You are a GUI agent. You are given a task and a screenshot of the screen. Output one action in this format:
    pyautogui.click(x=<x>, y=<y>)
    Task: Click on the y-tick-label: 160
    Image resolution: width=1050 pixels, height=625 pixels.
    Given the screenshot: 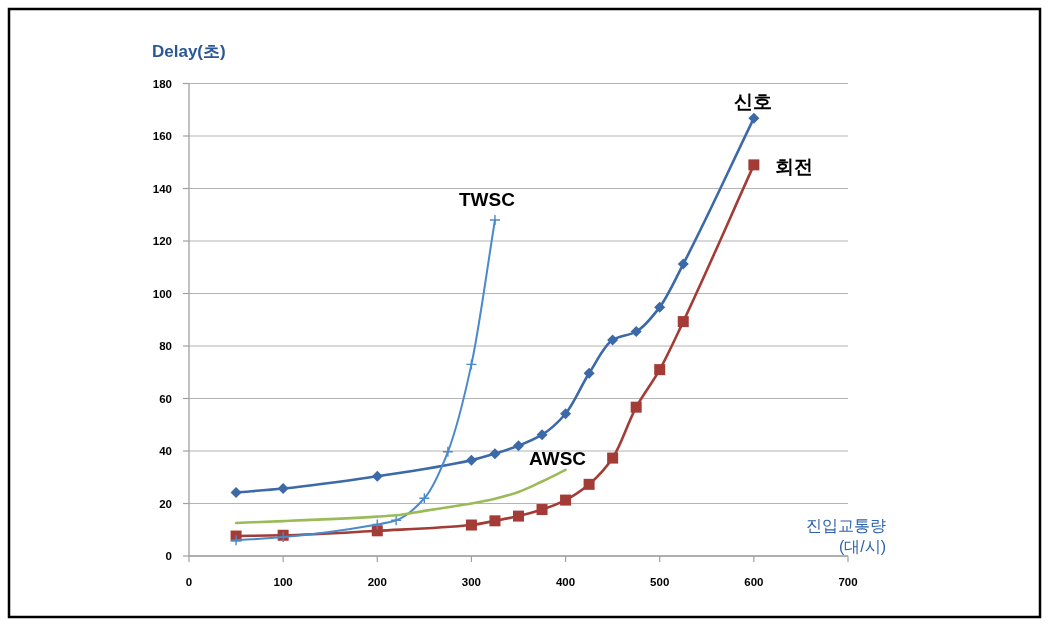 What is the action you would take?
    pyautogui.click(x=162, y=136)
    